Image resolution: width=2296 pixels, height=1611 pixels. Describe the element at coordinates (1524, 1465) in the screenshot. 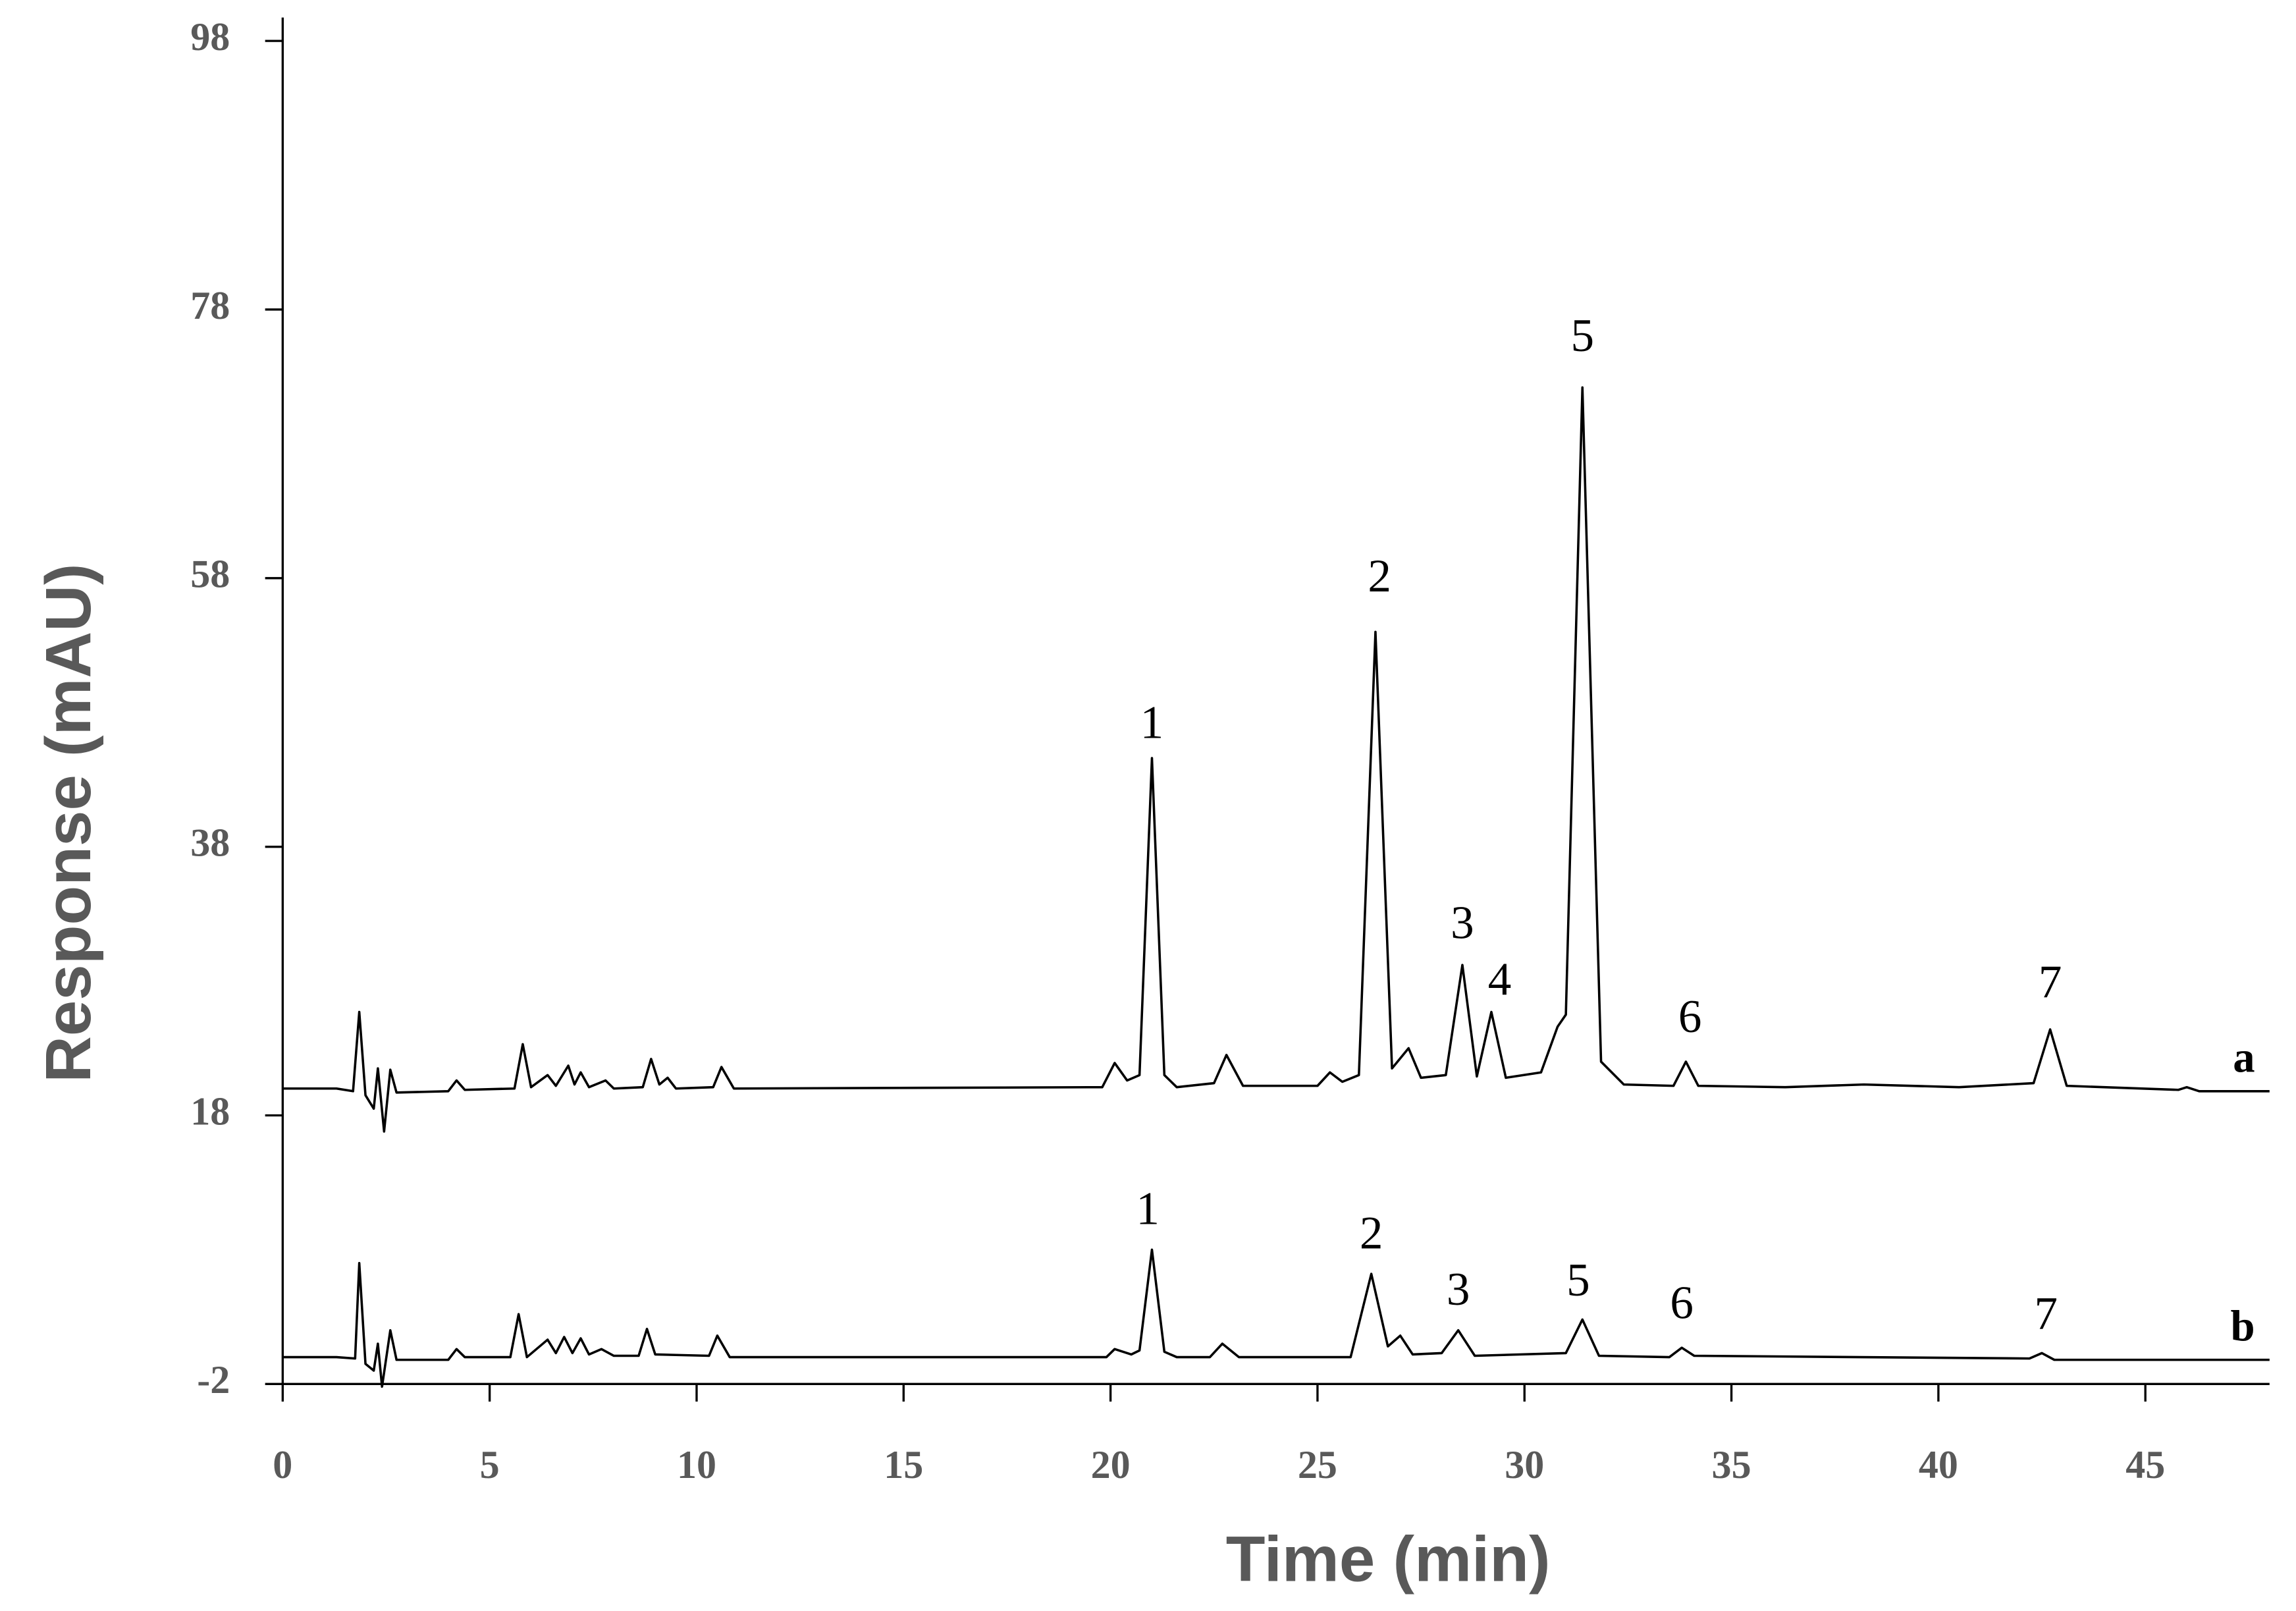

I see `x-tick-label: 30` at that location.